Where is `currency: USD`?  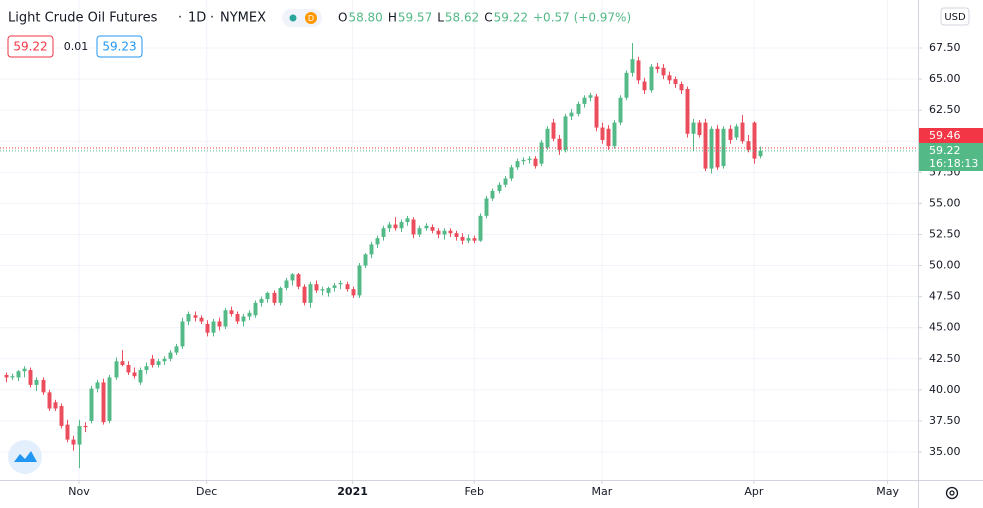 currency: USD is located at coordinates (955, 17).